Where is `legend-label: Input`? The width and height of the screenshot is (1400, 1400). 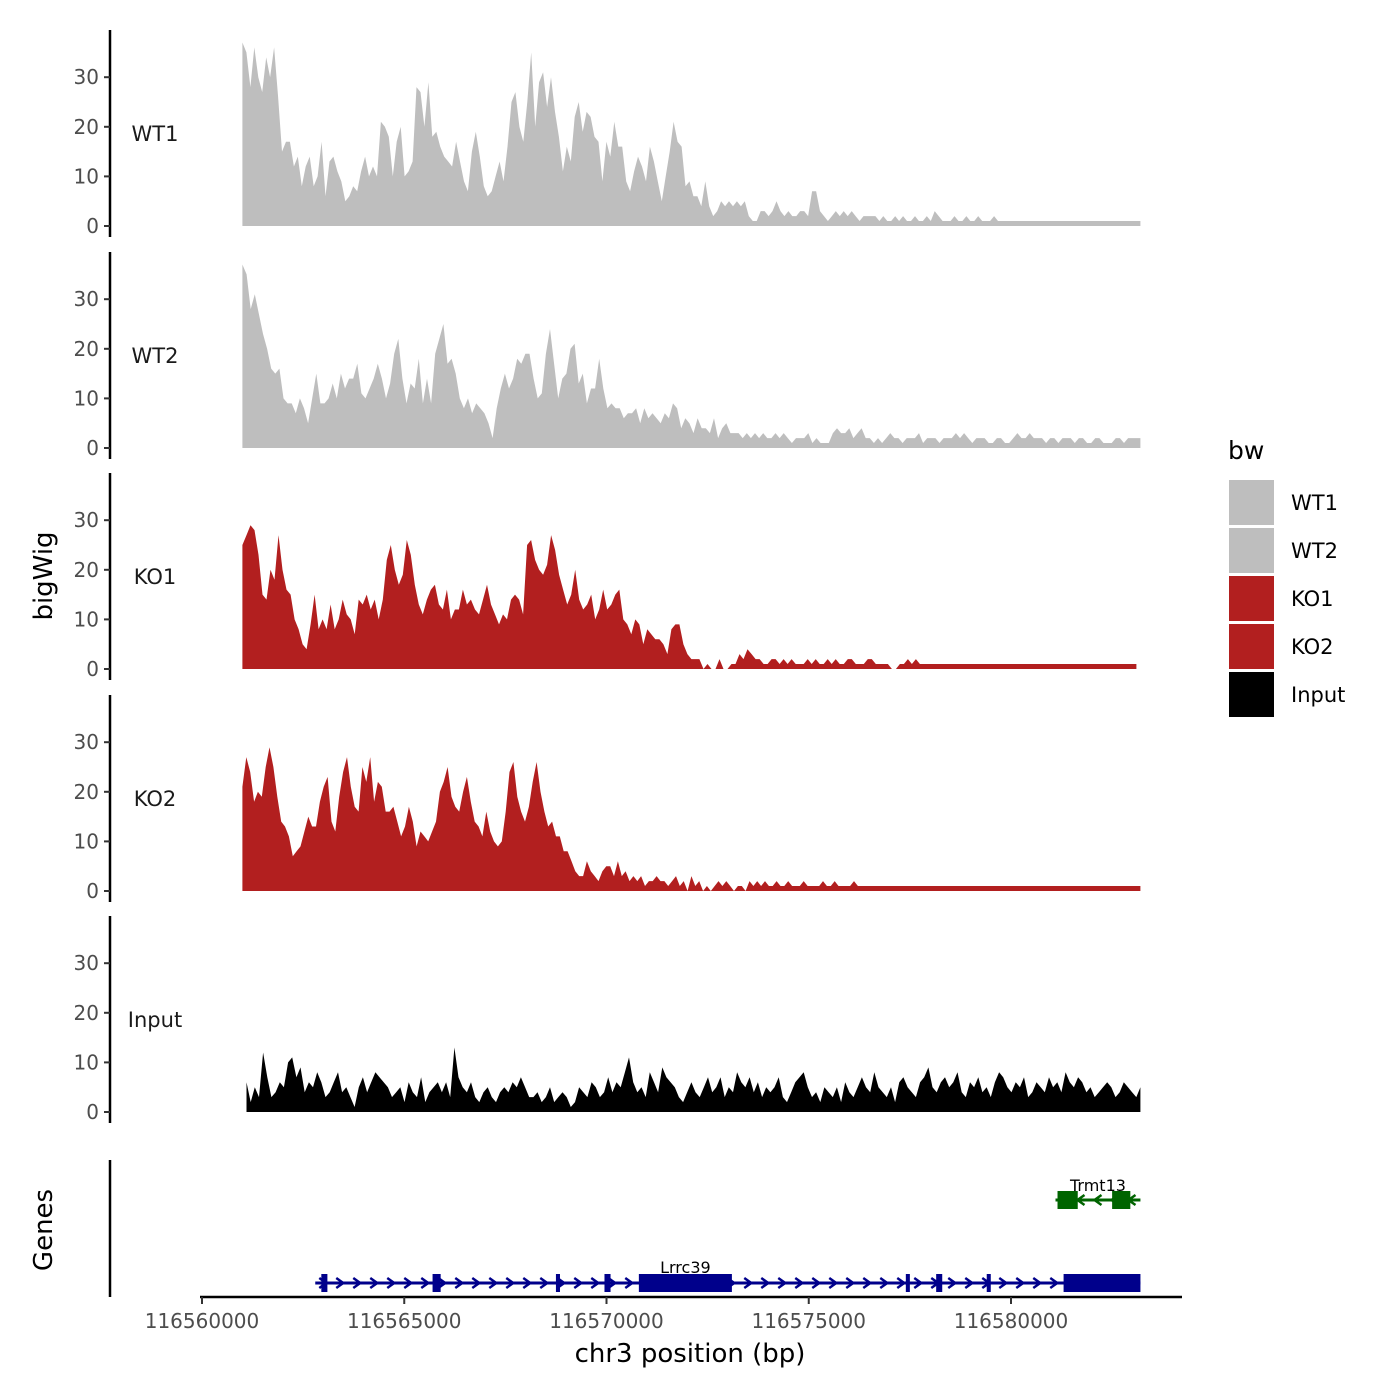 legend-label: Input is located at coordinates (1318, 695).